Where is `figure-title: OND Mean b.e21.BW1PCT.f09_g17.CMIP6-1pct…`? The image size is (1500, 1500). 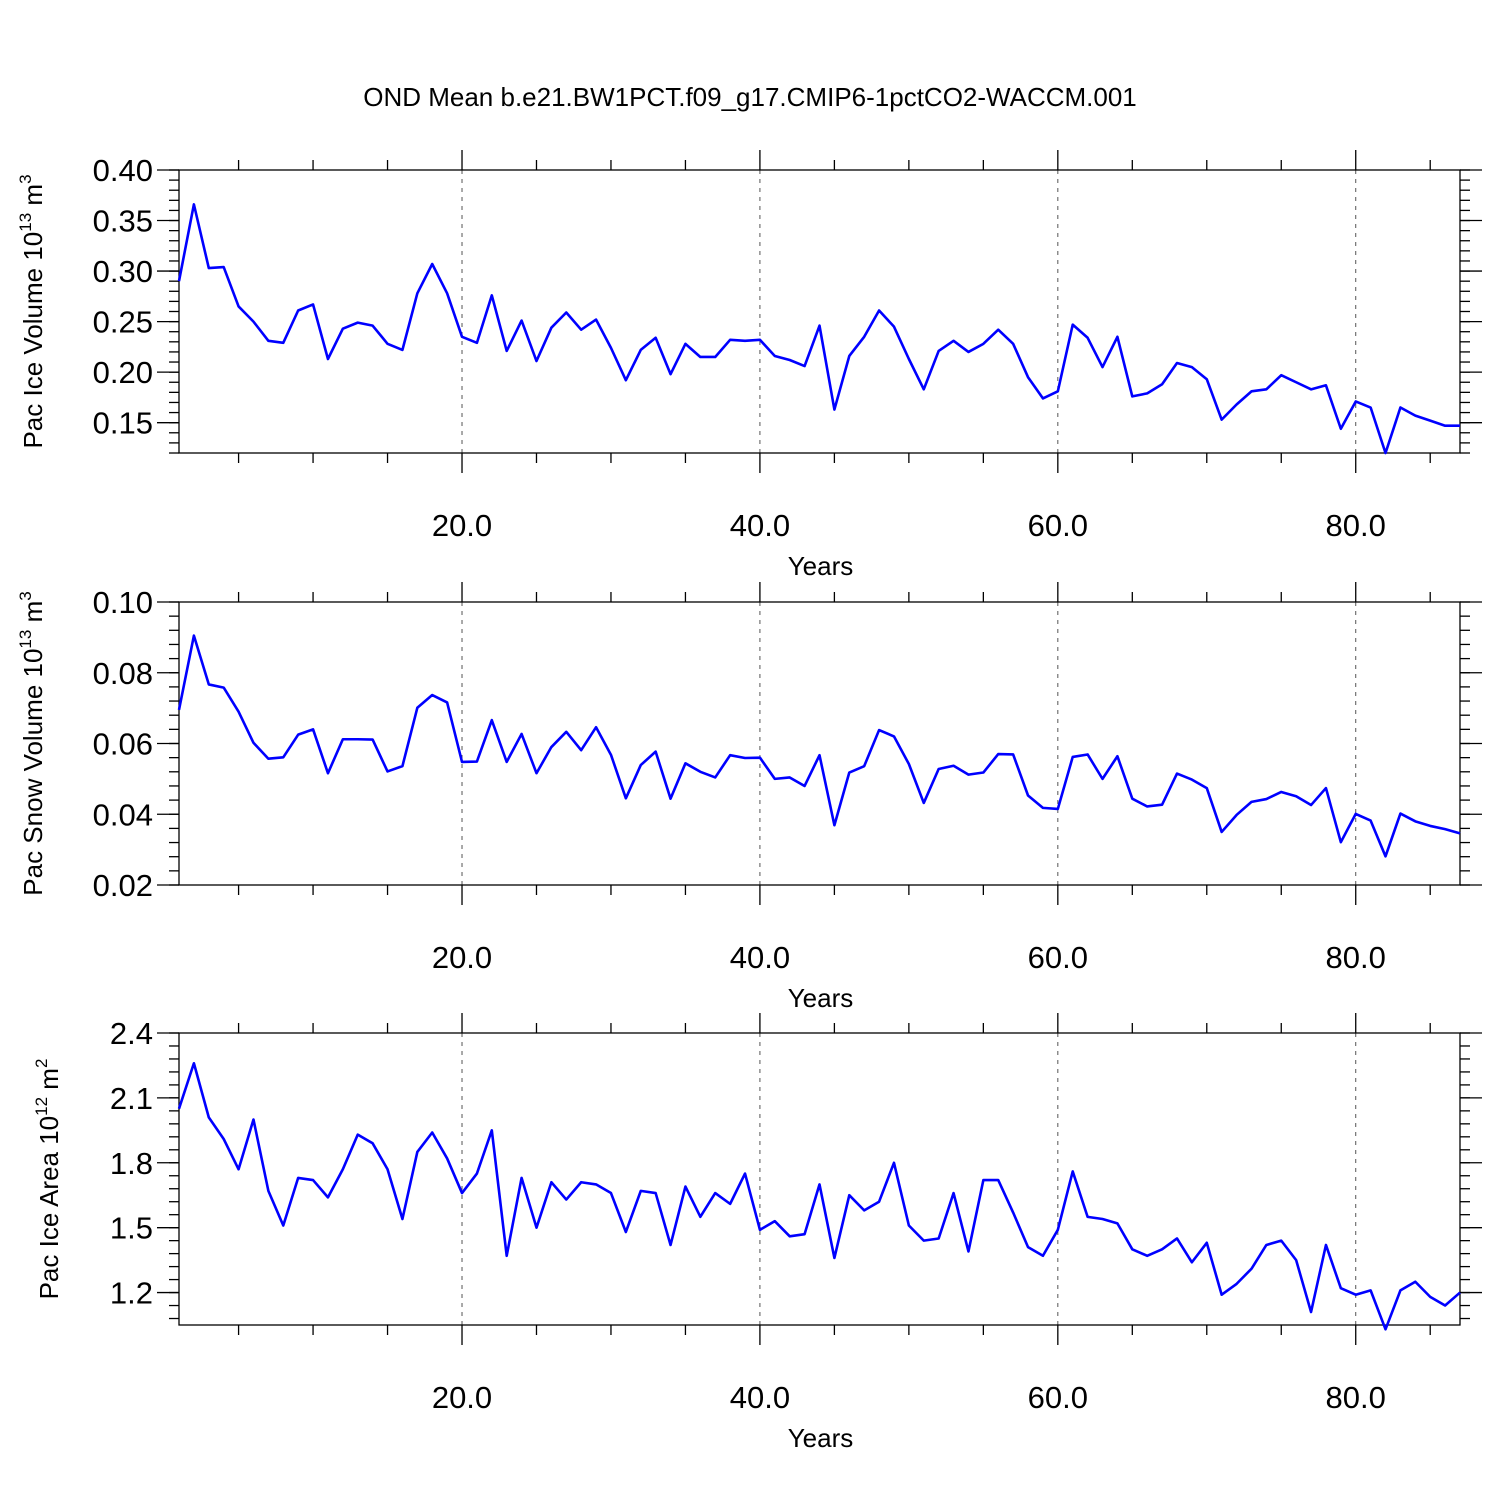
figure-title: OND Mean b.e21.BW1PCT.f09_g17.CMIP6-1pct… is located at coordinates (750, 97).